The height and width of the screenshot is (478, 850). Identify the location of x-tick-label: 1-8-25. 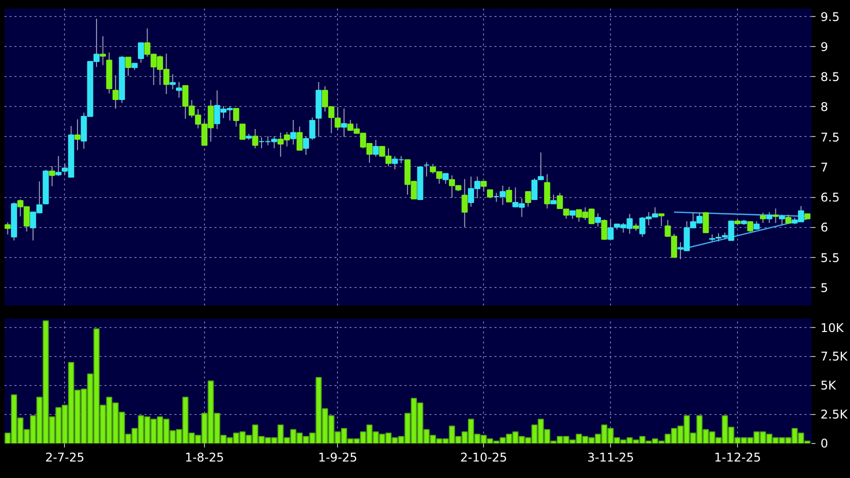
(204, 457).